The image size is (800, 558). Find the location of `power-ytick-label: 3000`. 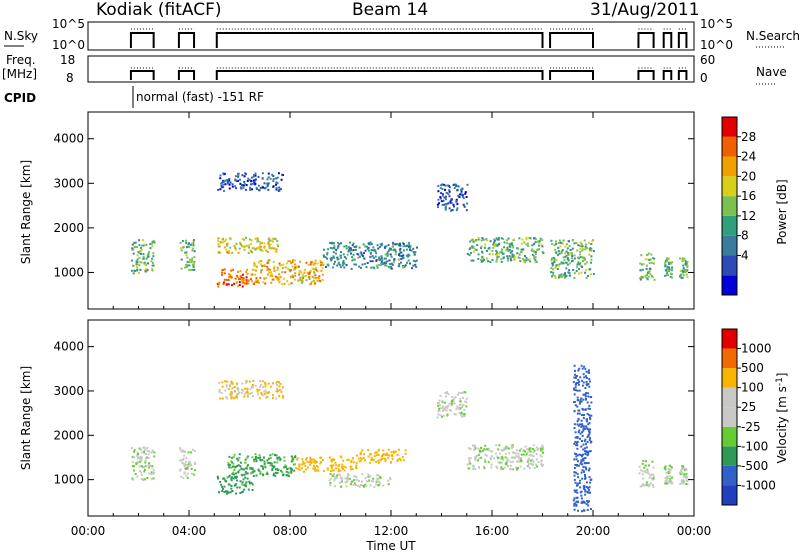

power-ytick-label: 3000 is located at coordinates (68, 183).